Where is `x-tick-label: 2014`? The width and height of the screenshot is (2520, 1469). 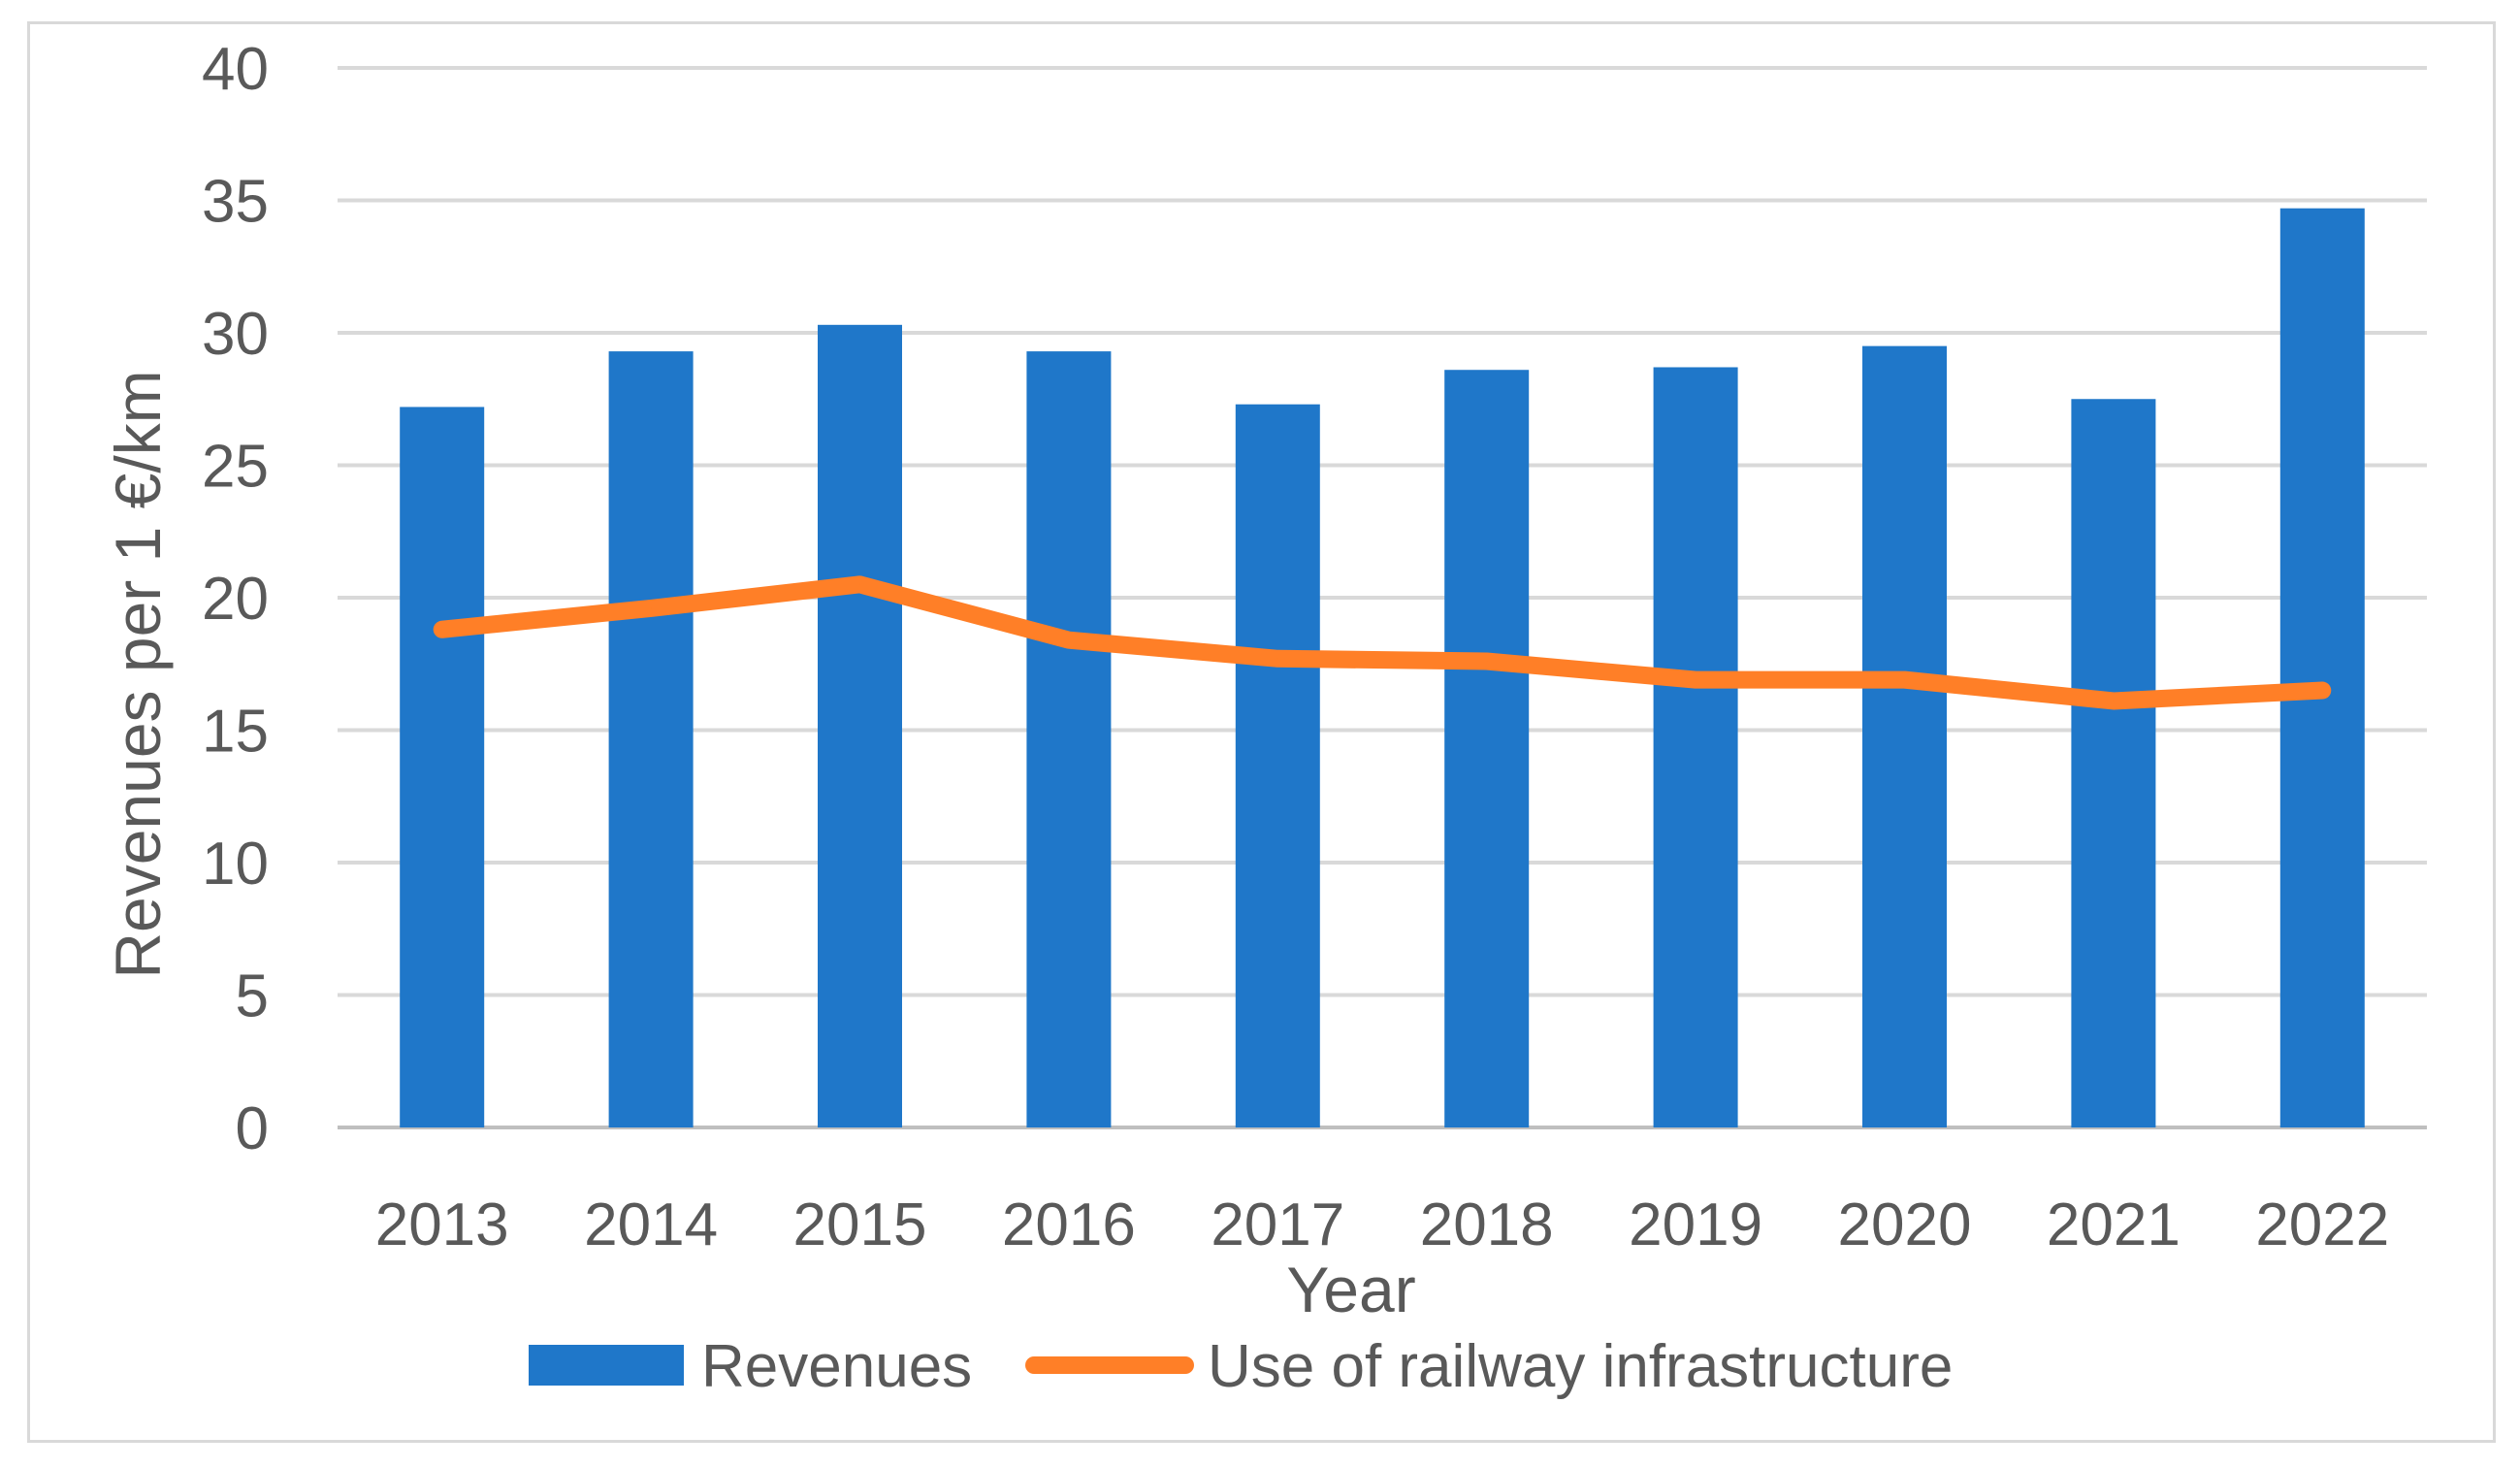
x-tick-label: 2014 is located at coordinates (651, 1225).